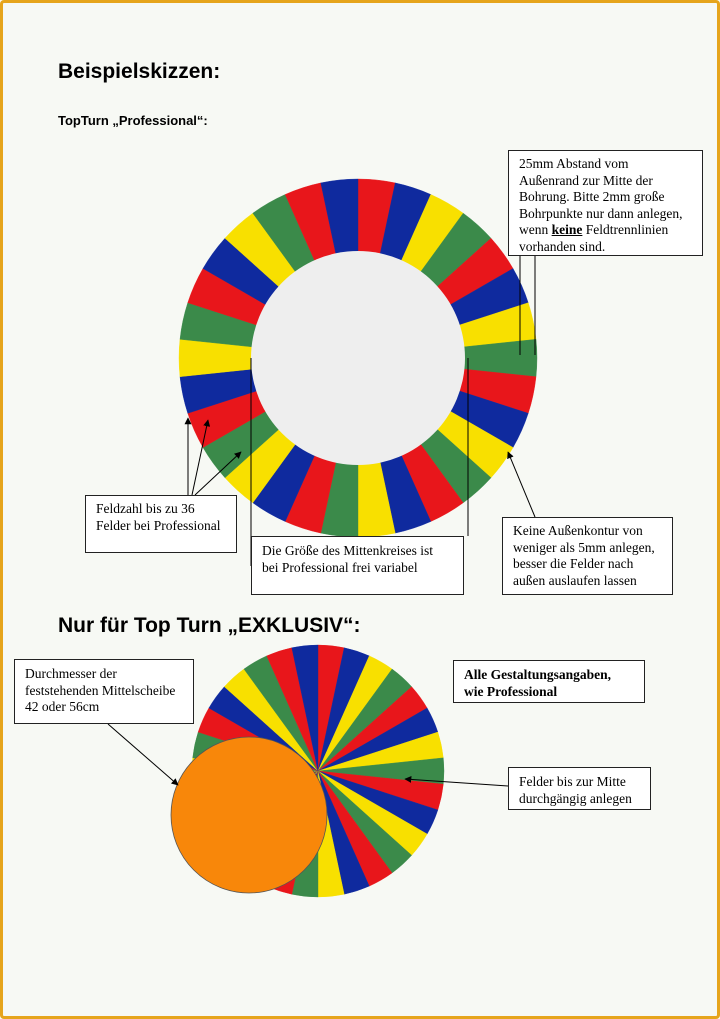 This screenshot has height=1019, width=720. What do you see at coordinates (535, 229) in the screenshot?
I see `text-fragment: wenn` at bounding box center [535, 229].